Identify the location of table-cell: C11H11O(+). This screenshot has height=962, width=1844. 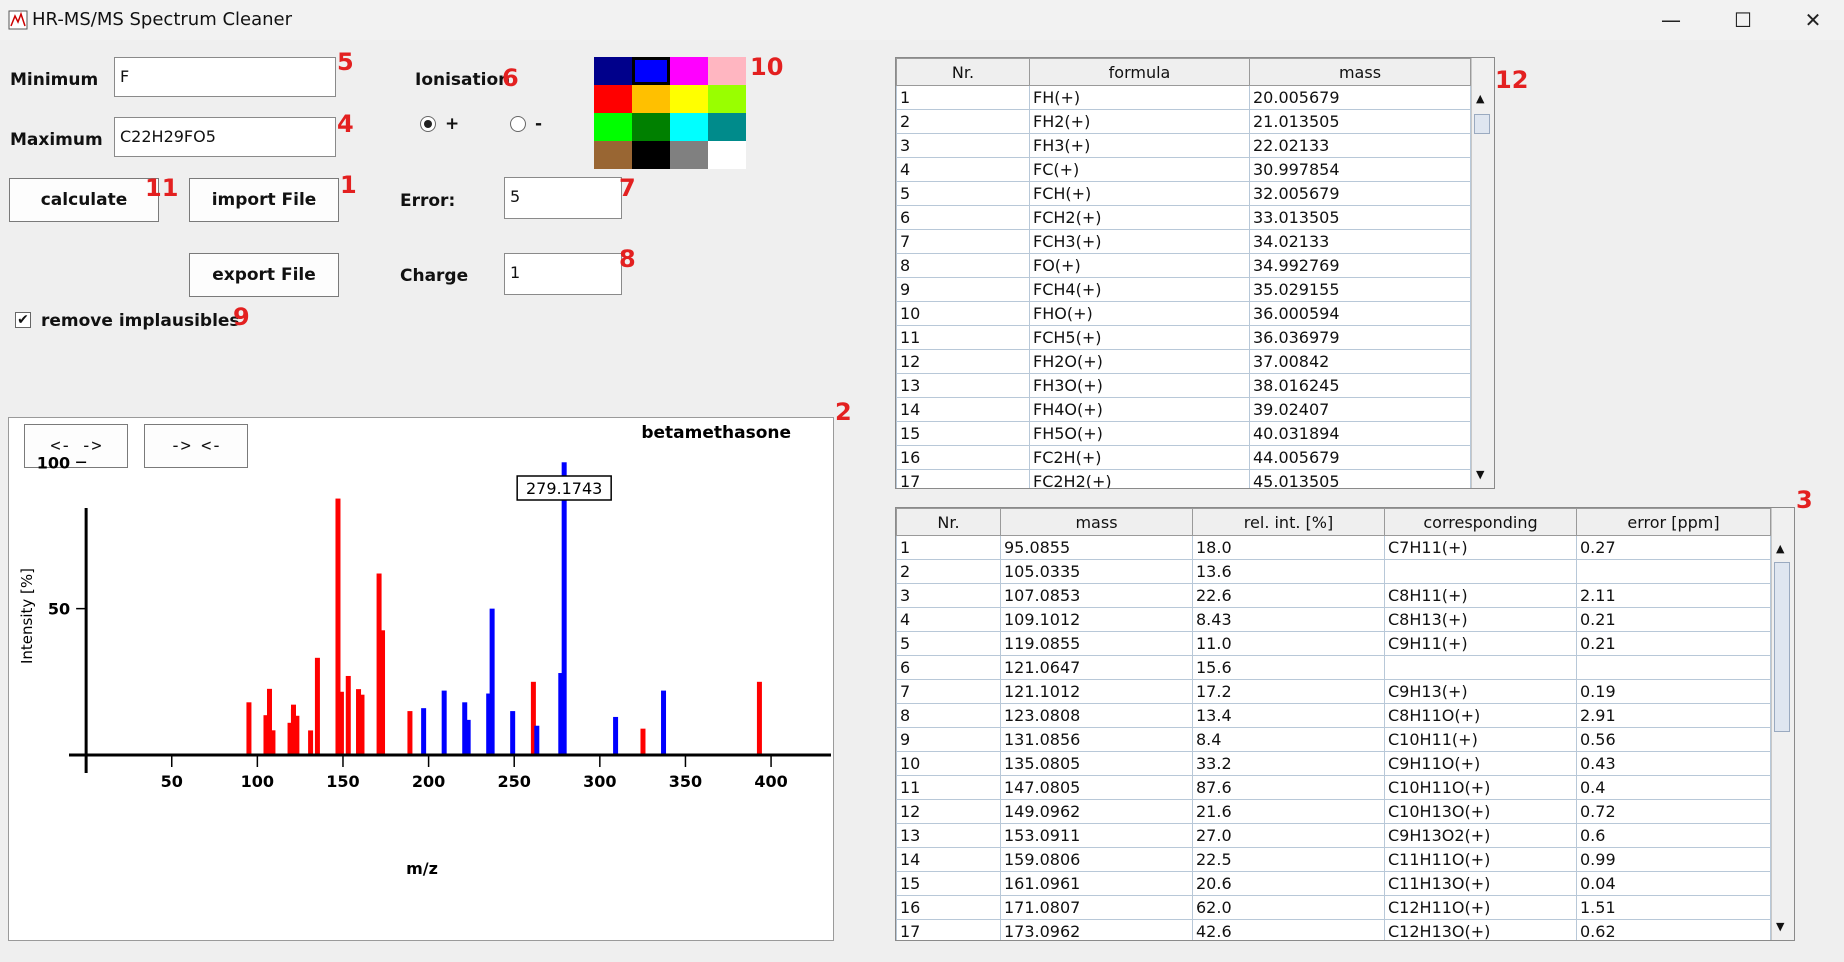
(1480, 859).